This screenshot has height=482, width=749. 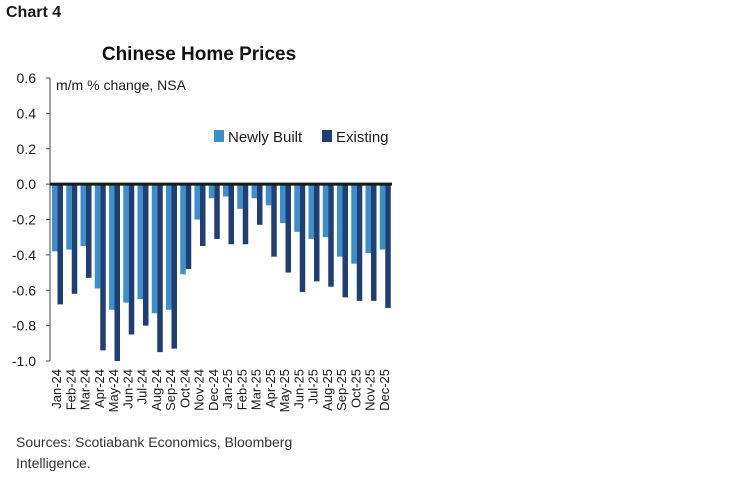 I want to click on x-tick-label: Dec-25, so click(x=384, y=390).